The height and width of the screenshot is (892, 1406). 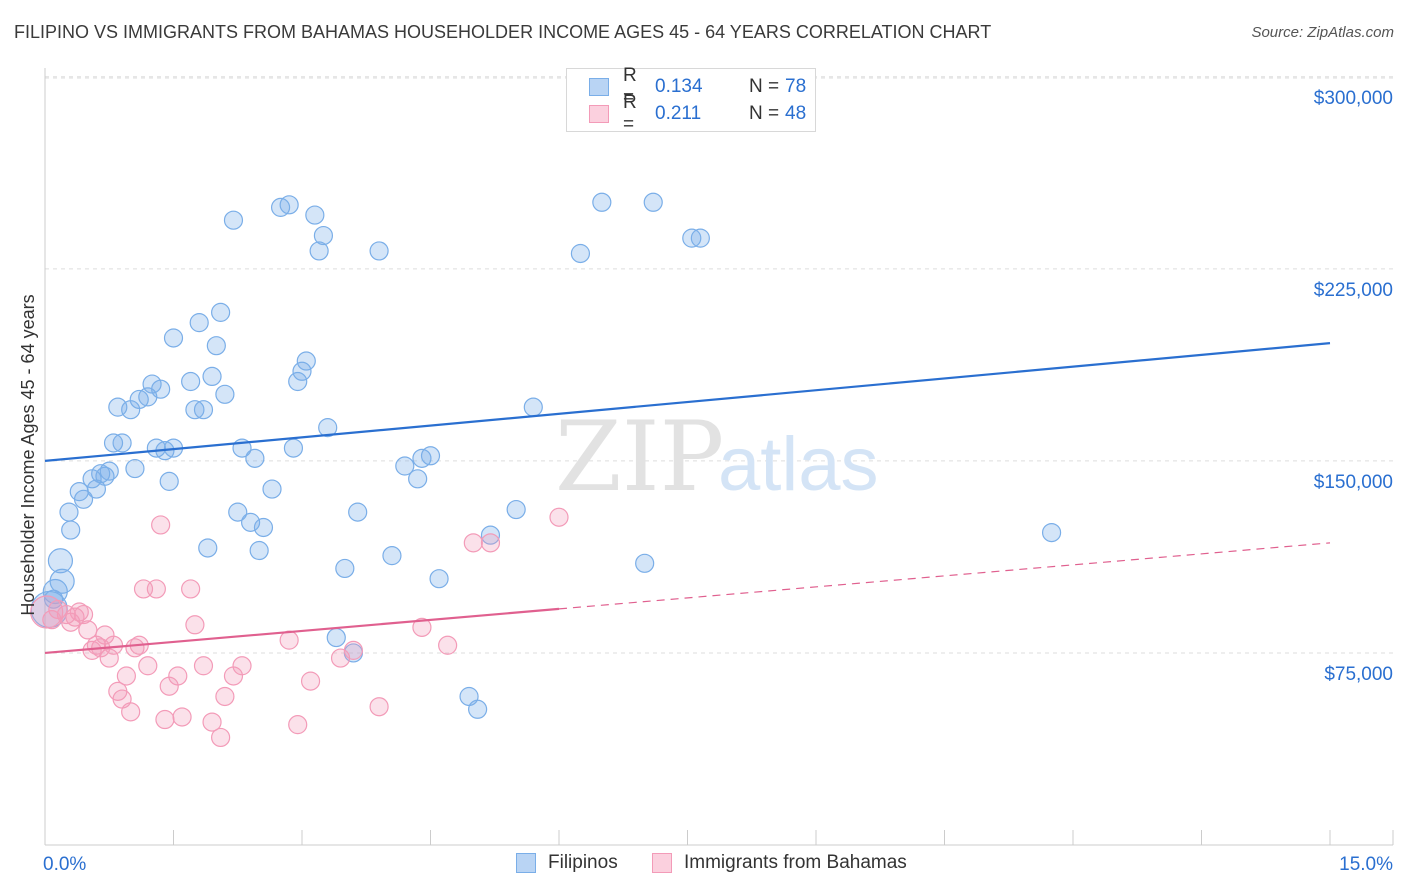 I want to click on legend-item-filipinos: Filipinos, so click(x=567, y=863).